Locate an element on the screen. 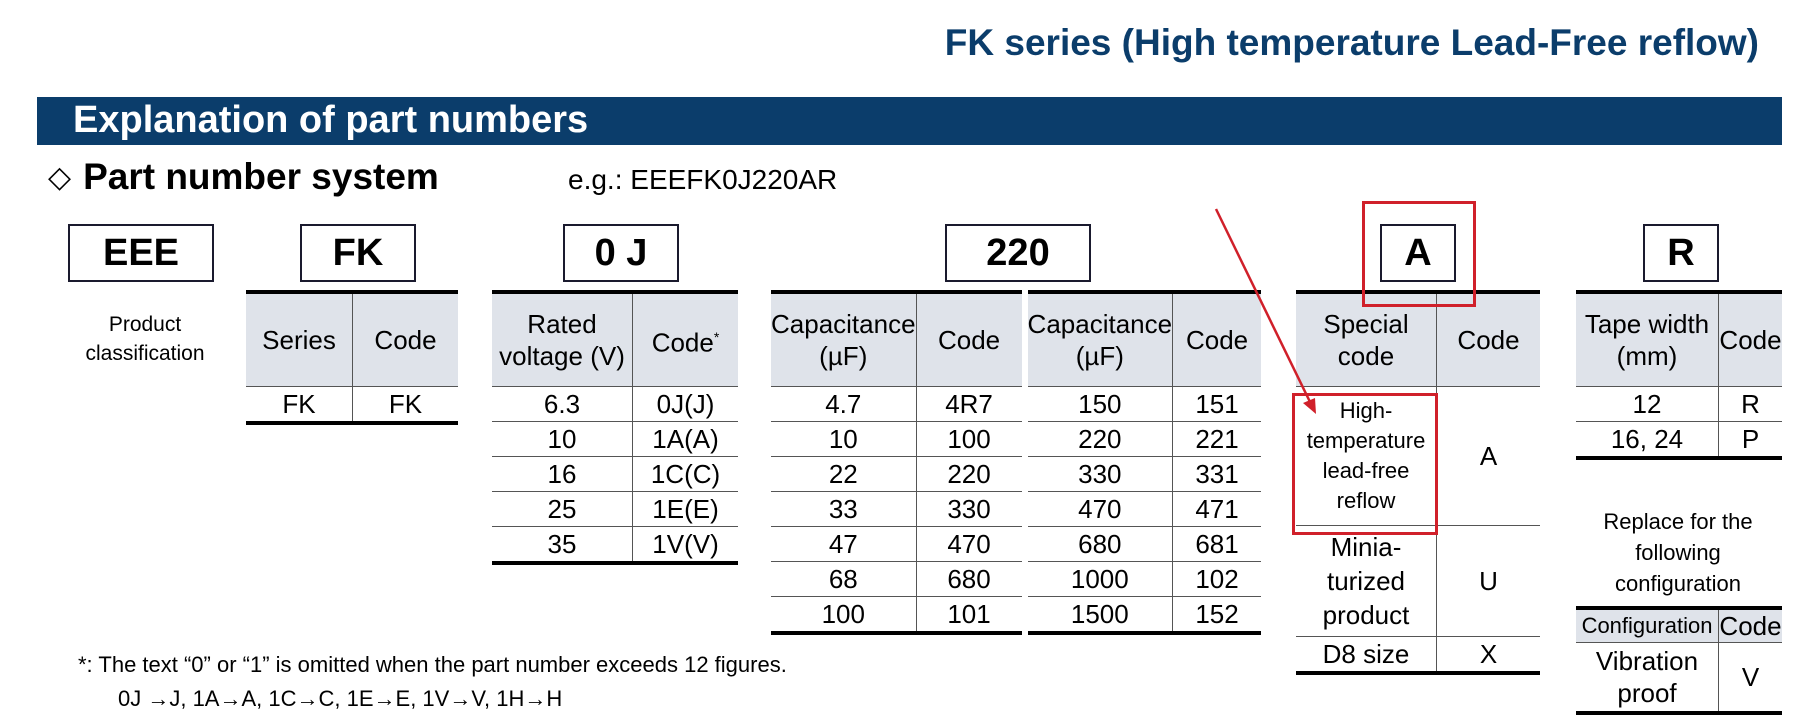  special-cell: D8 size is located at coordinates (1366, 655).